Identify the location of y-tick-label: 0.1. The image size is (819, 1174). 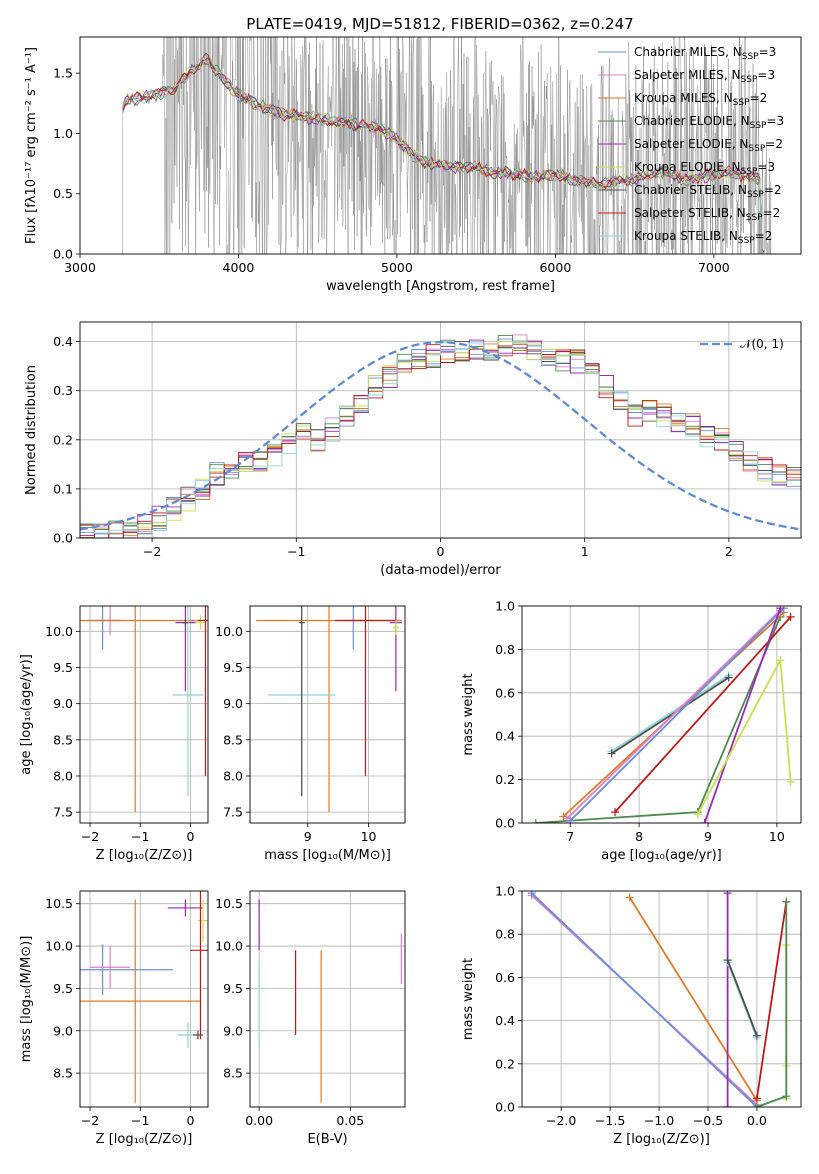
(63, 488).